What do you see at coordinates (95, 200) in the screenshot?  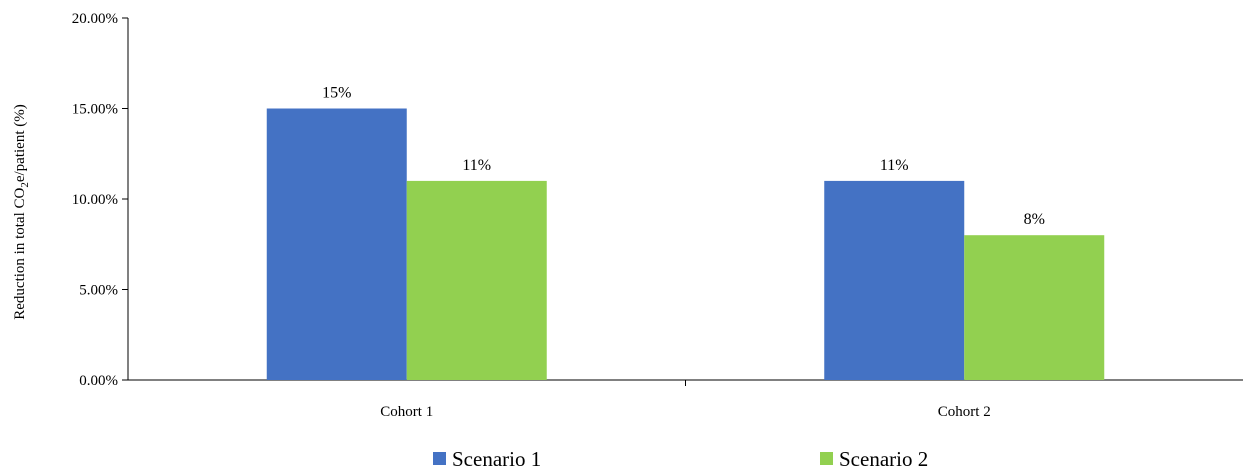 I see `y-tick-label: 10.00%` at bounding box center [95, 200].